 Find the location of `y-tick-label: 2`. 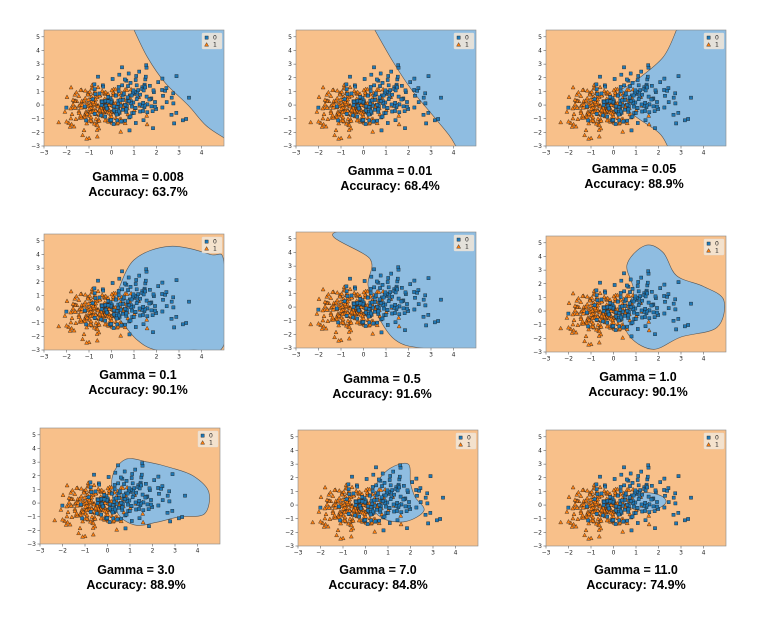

y-tick-label: 2 is located at coordinates (34, 476).